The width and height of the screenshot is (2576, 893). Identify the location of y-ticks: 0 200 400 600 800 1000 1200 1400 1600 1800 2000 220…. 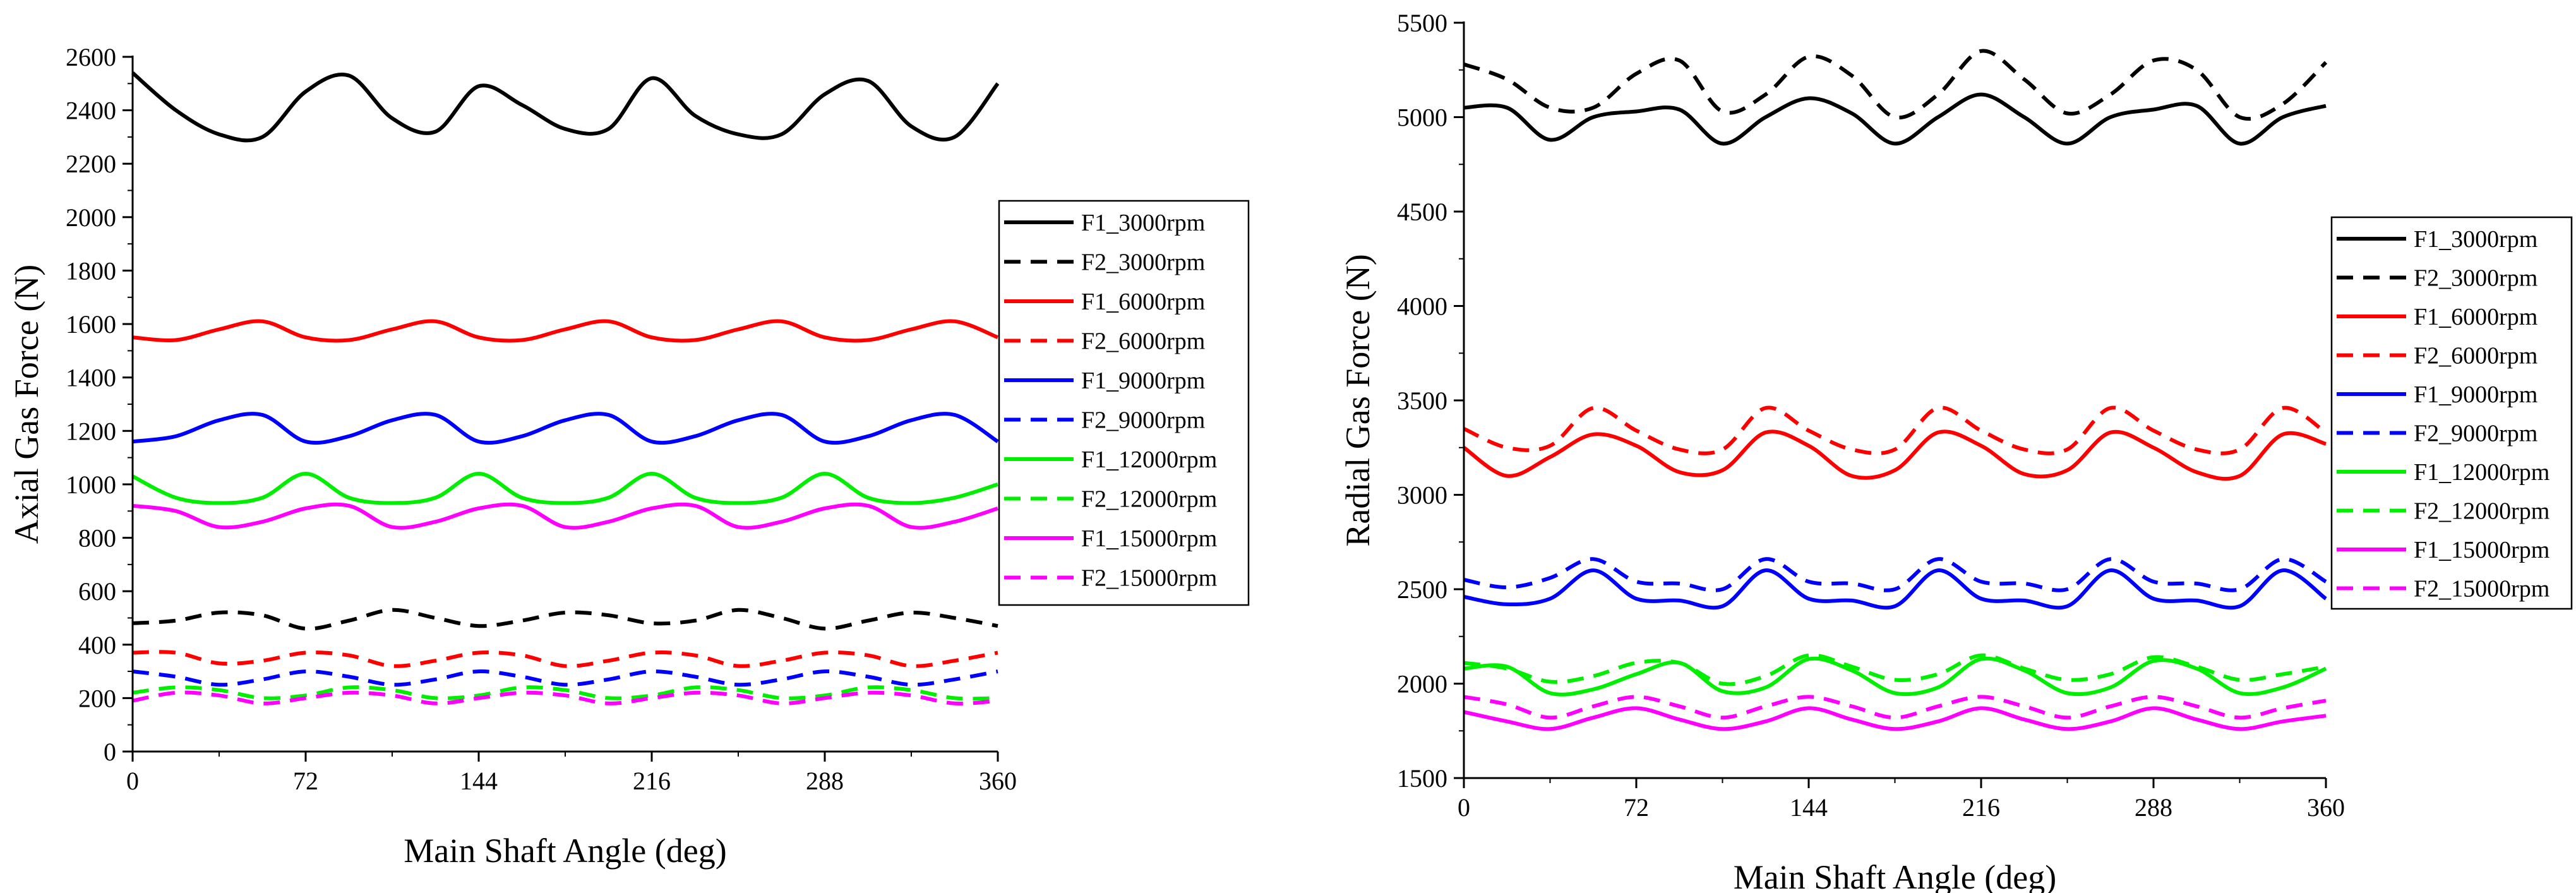
(99, 404).